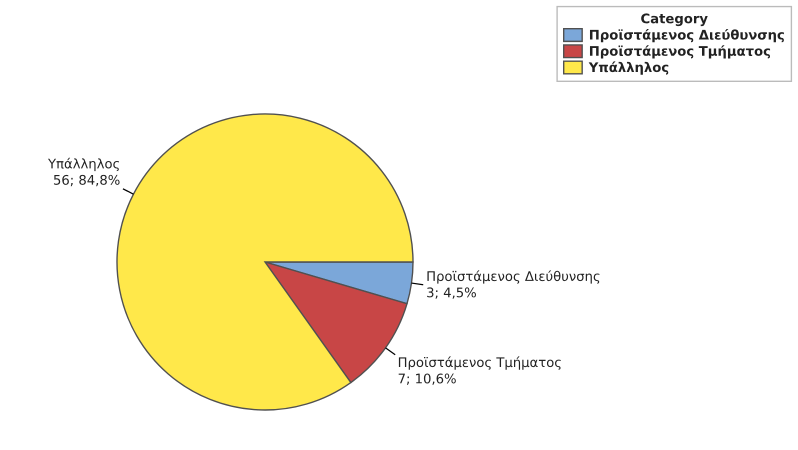 The height and width of the screenshot is (450, 798). I want to click on legend-label: Υπάλληλος, so click(628, 68).